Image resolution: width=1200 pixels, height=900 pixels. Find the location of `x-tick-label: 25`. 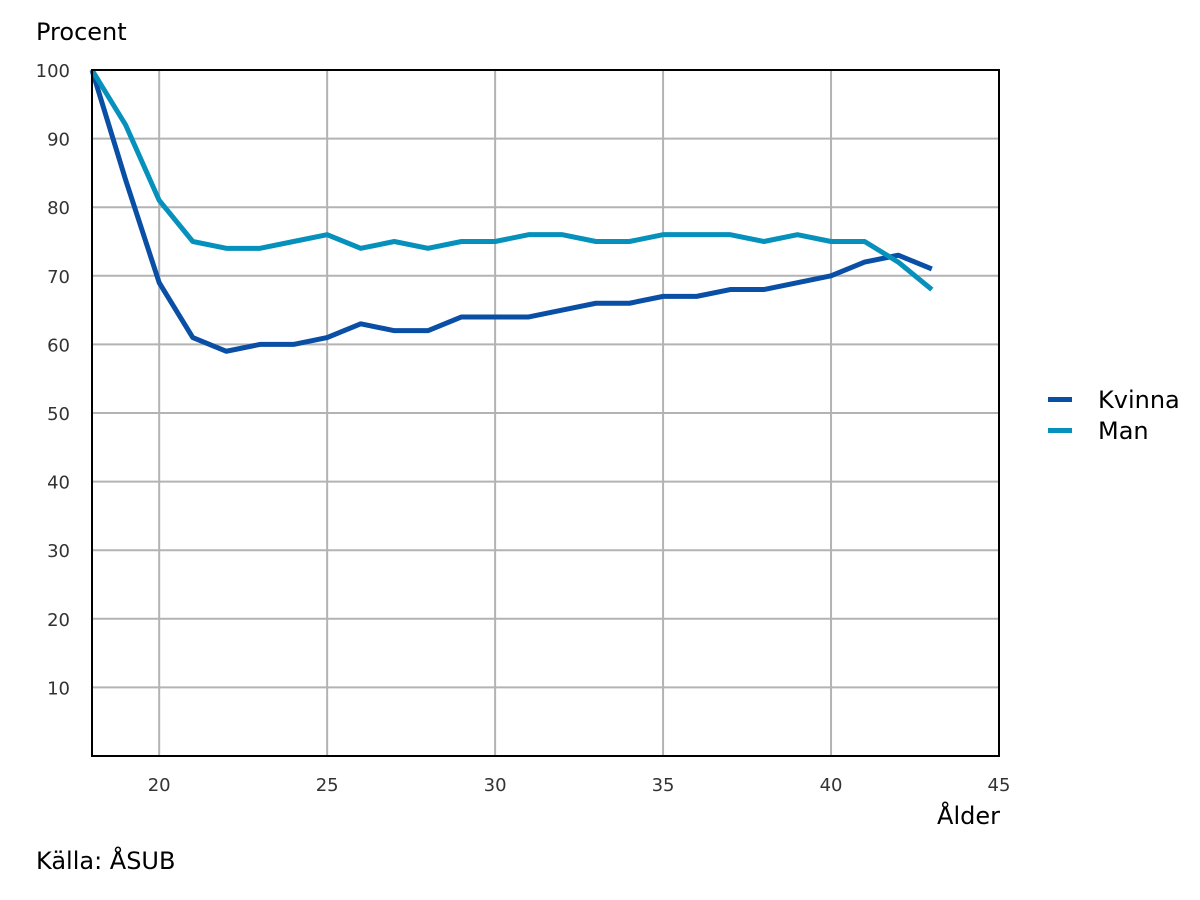

x-tick-label: 25 is located at coordinates (327, 785).